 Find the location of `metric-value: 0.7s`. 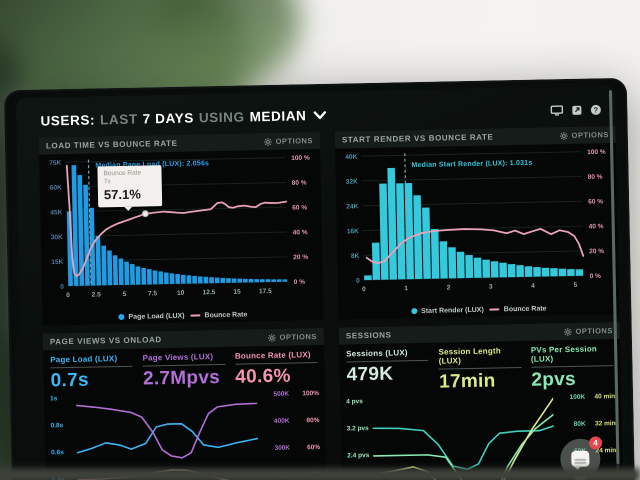

metric-value: 0.7s is located at coordinates (70, 380).